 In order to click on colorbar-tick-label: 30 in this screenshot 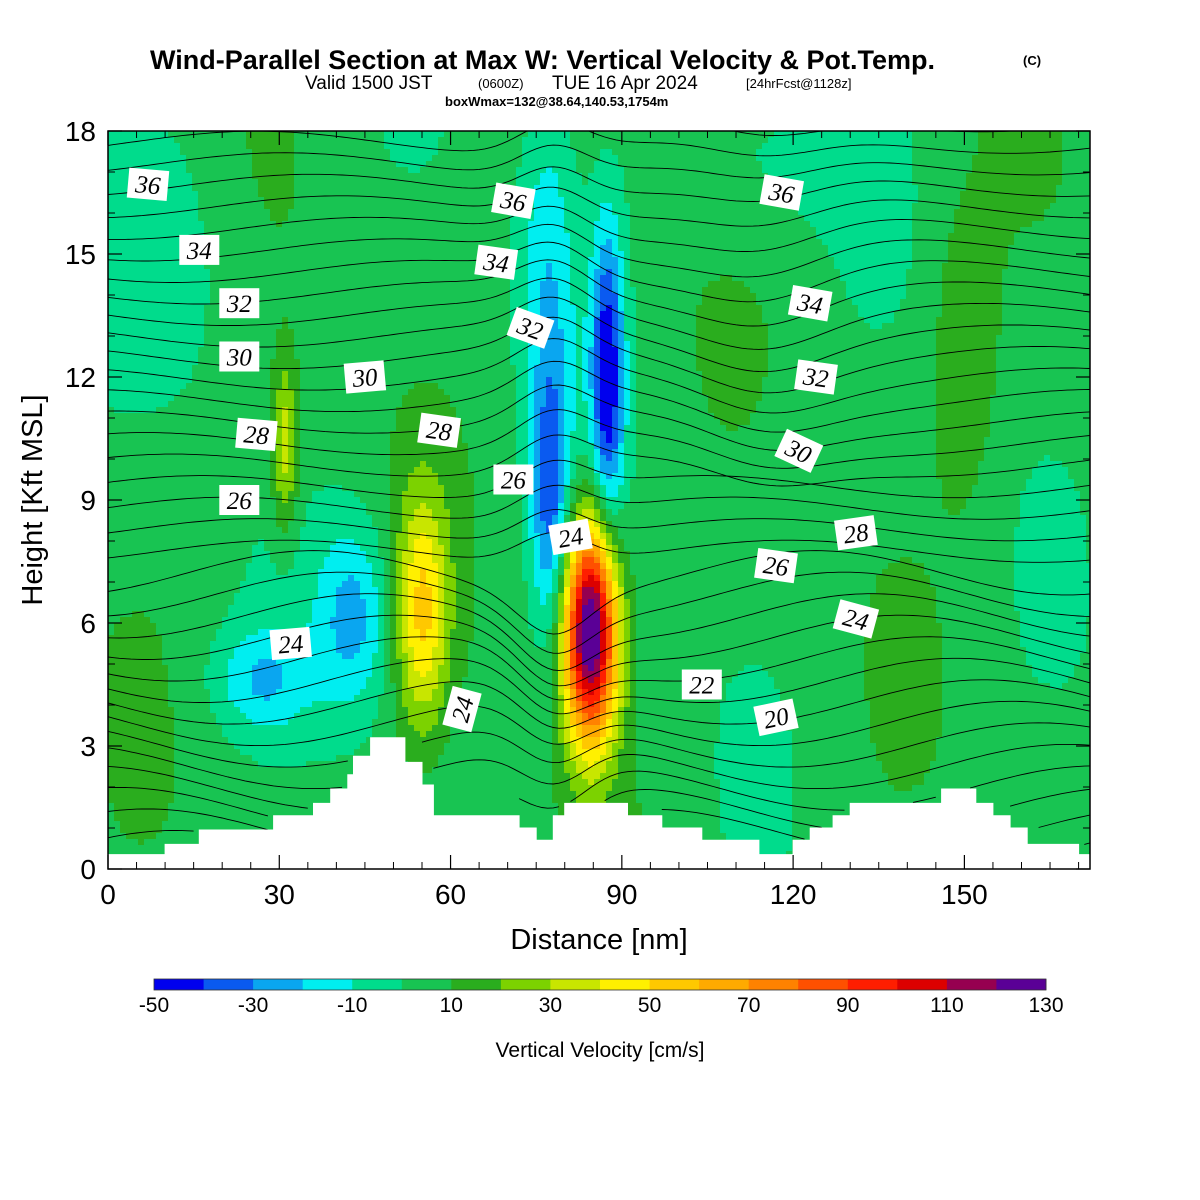, I will do `click(550, 1005)`.